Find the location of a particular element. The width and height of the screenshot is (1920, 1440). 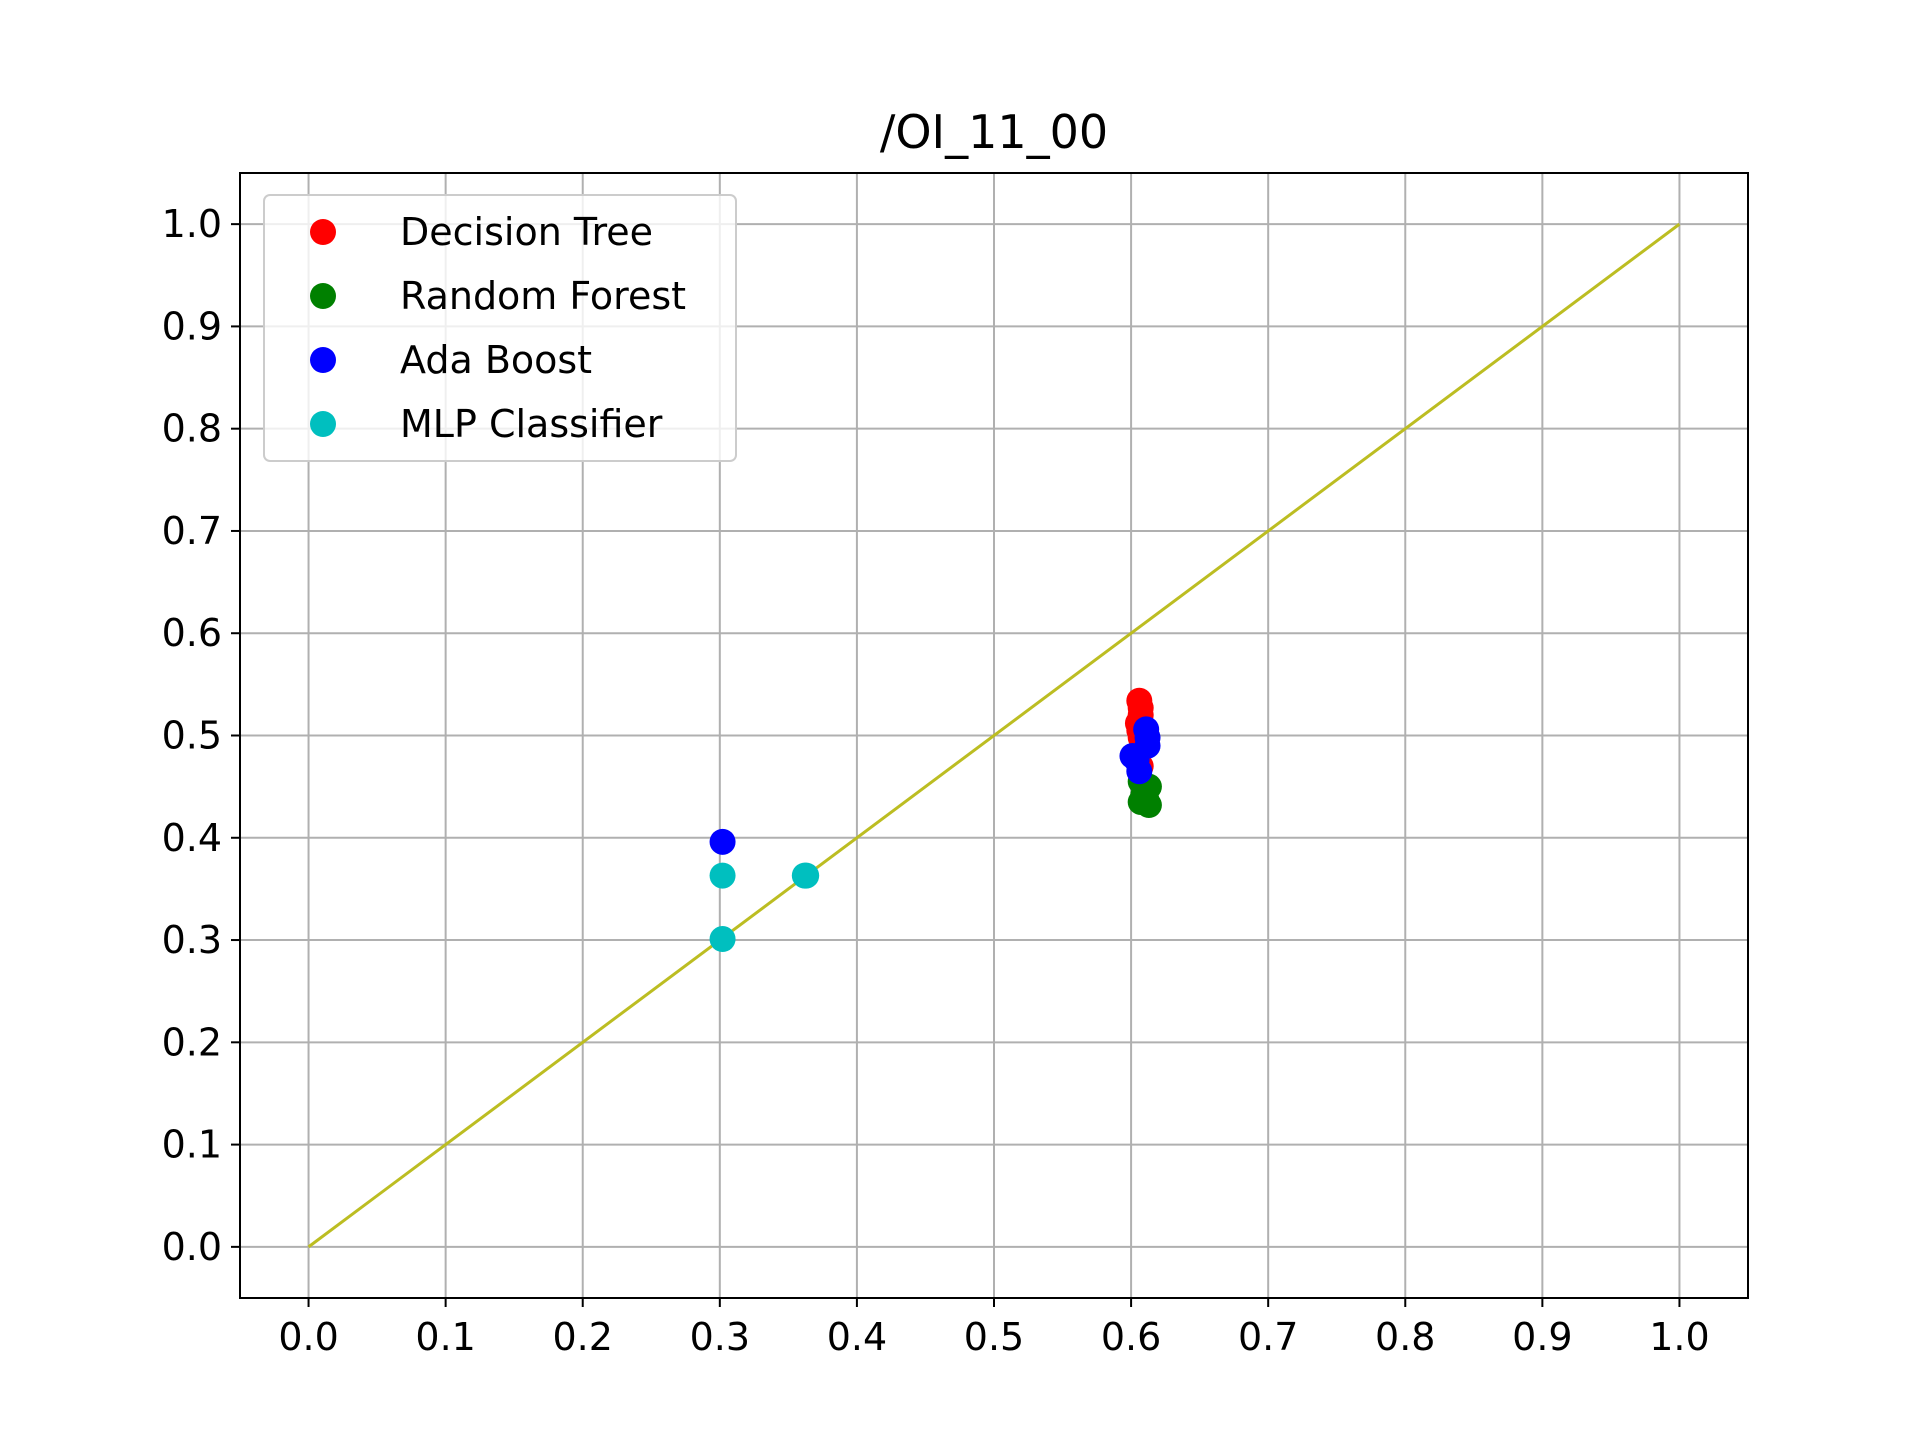

legend-label-random-forest: Random Forest is located at coordinates (543, 296).